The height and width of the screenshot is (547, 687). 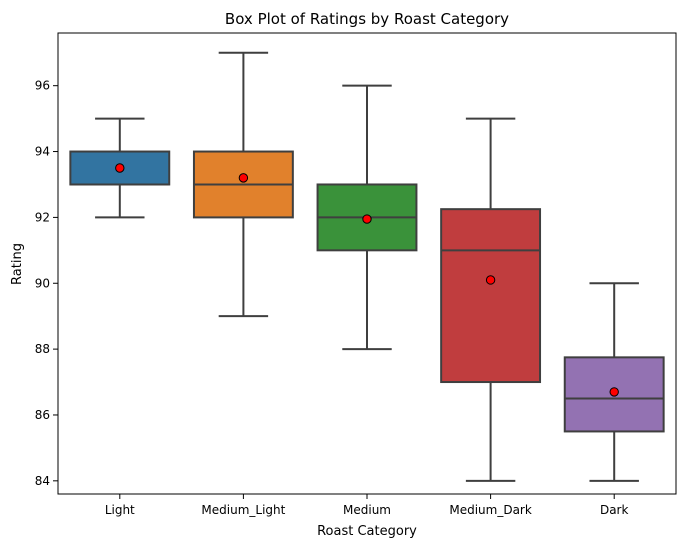 I want to click on x-tick-label: Light, so click(x=120, y=510).